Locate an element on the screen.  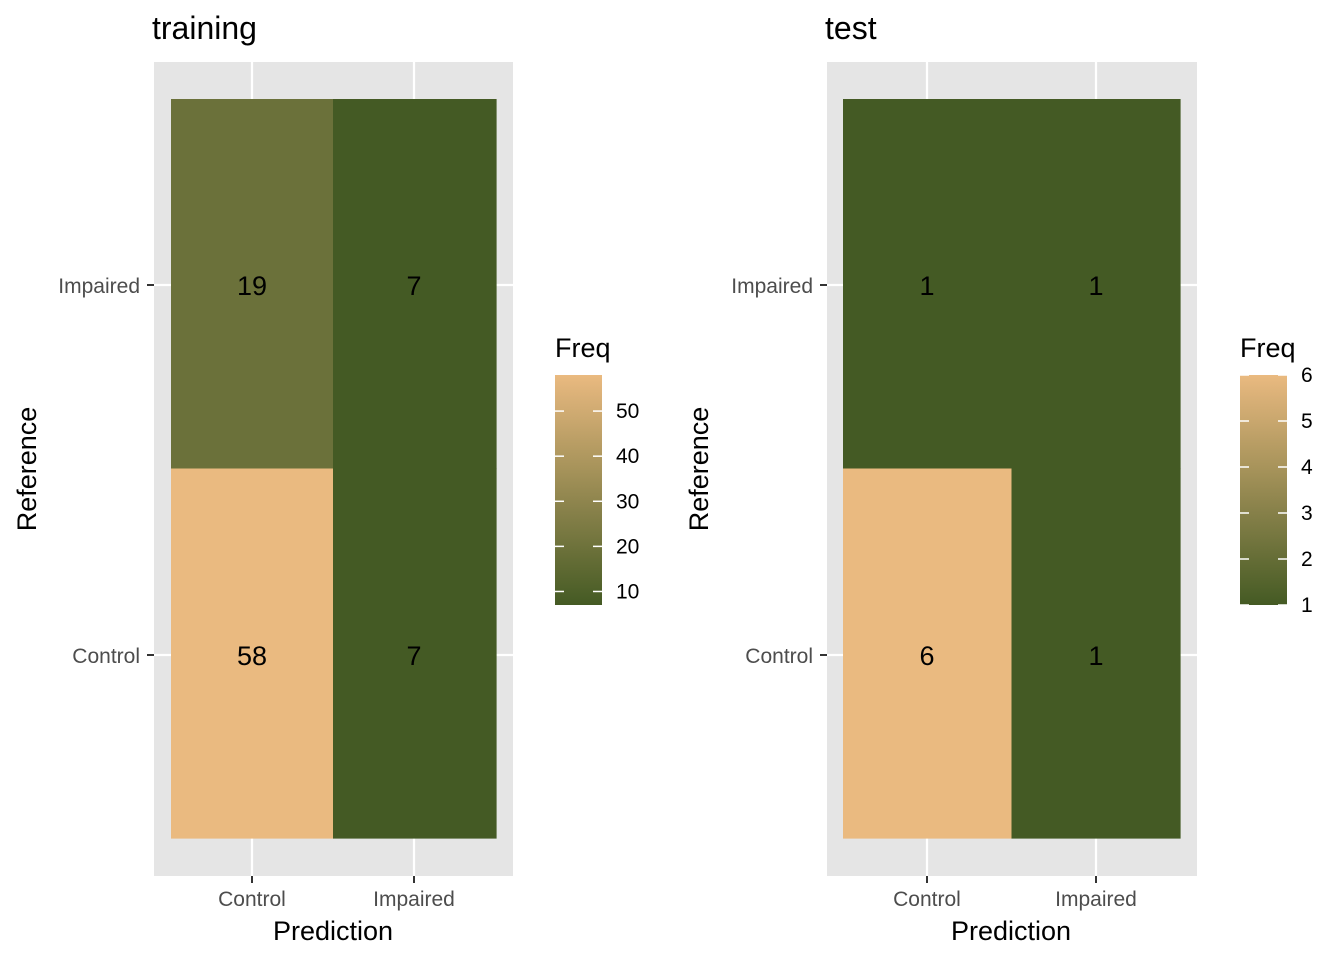
test-legend-ticks: 1 2 3 4 5 6 is located at coordinates (1276, 490).